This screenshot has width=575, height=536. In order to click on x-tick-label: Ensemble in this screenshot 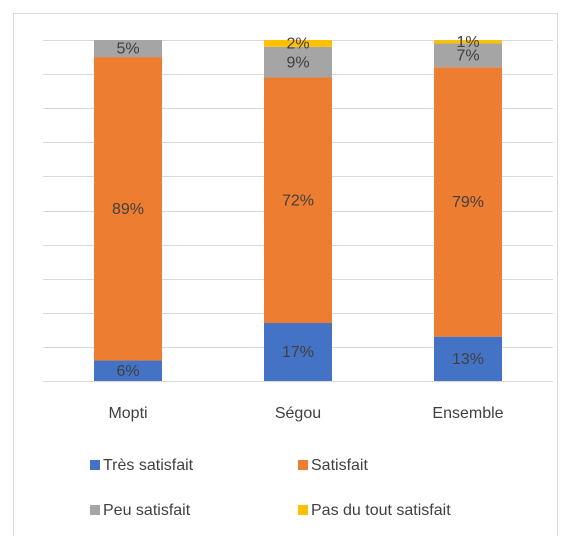, I will do `click(467, 413)`.